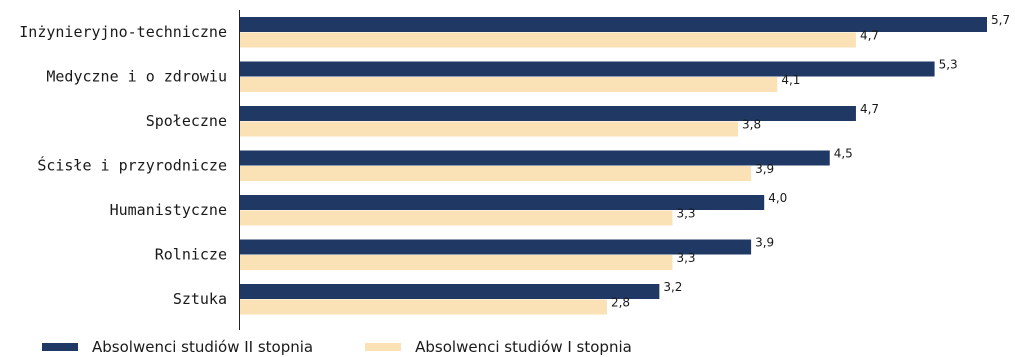 This screenshot has height=357, width=1015. Describe the element at coordinates (123, 32) in the screenshot. I see `category-label: Inżynieryjno-techniczne` at that location.